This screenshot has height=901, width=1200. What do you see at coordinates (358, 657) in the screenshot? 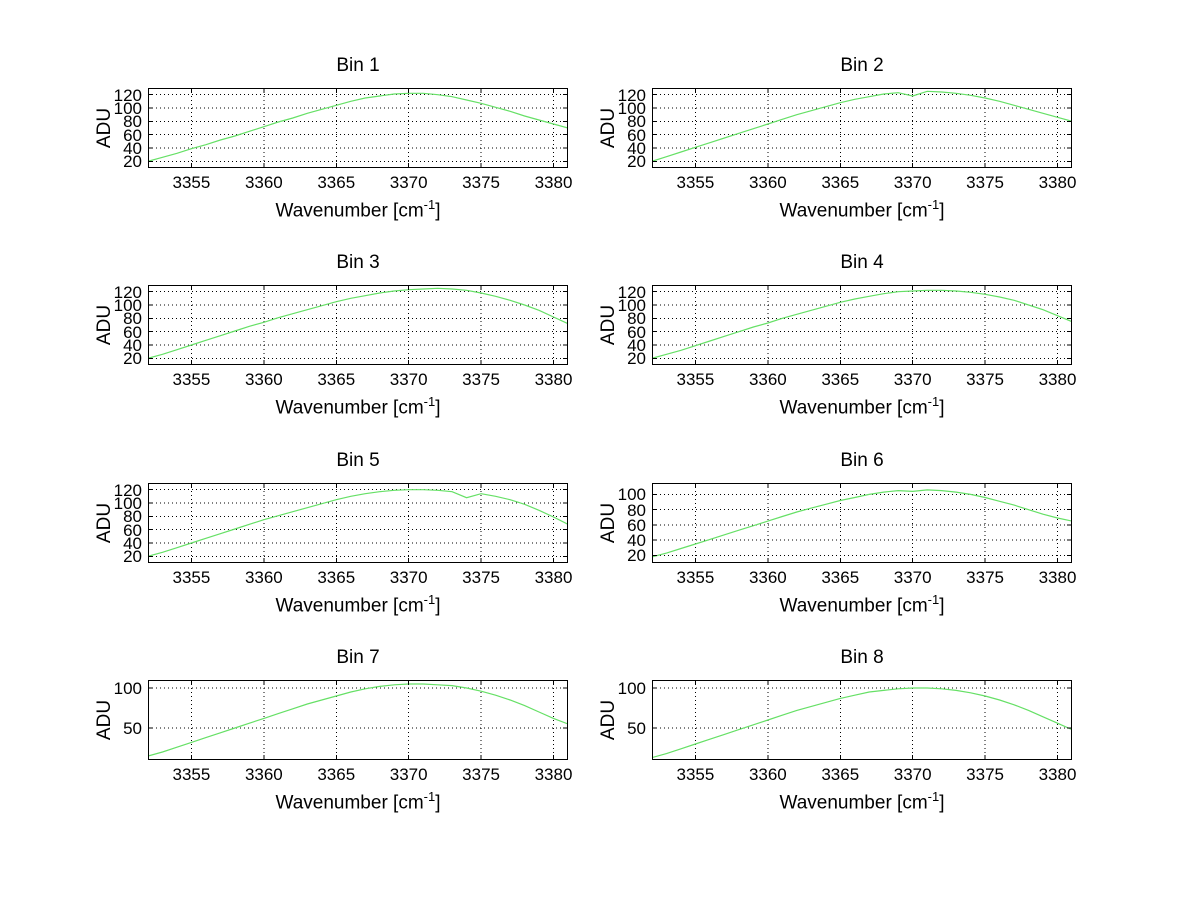
I see `chart-title: Bin 7` at bounding box center [358, 657].